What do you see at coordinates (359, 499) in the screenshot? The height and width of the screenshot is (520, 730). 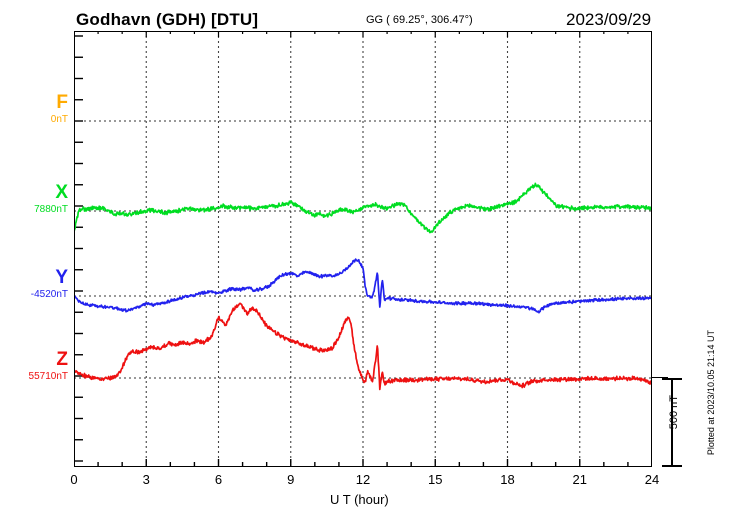 I see `x-axis-label: U T (hour)` at bounding box center [359, 499].